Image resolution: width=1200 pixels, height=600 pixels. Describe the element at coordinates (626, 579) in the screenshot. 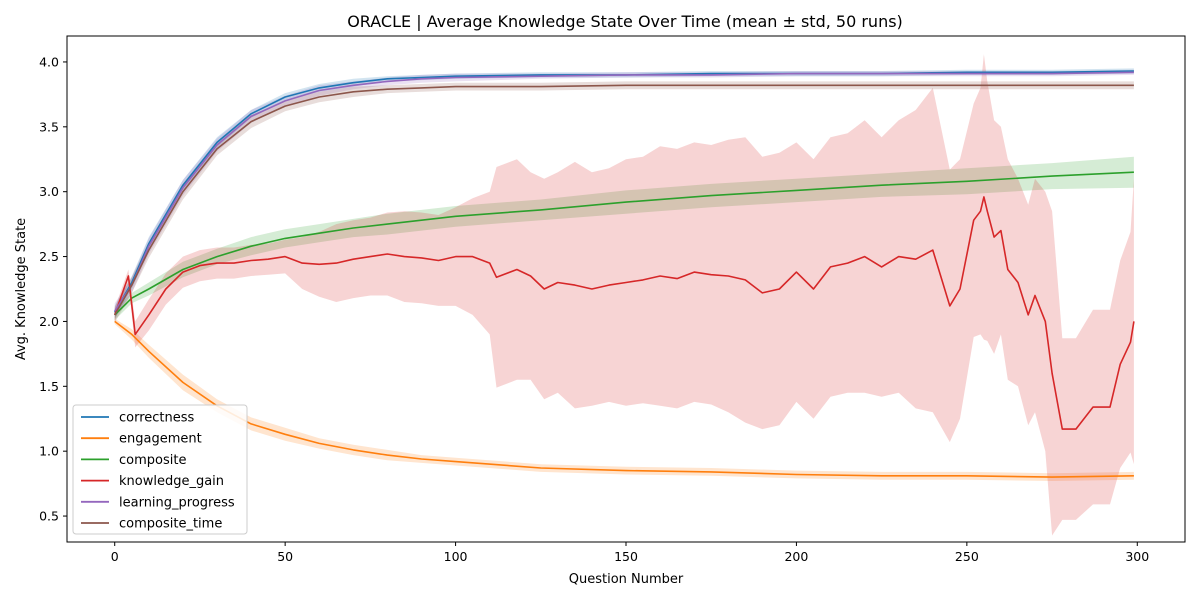

I see `x-axis-label: Question Number` at that location.